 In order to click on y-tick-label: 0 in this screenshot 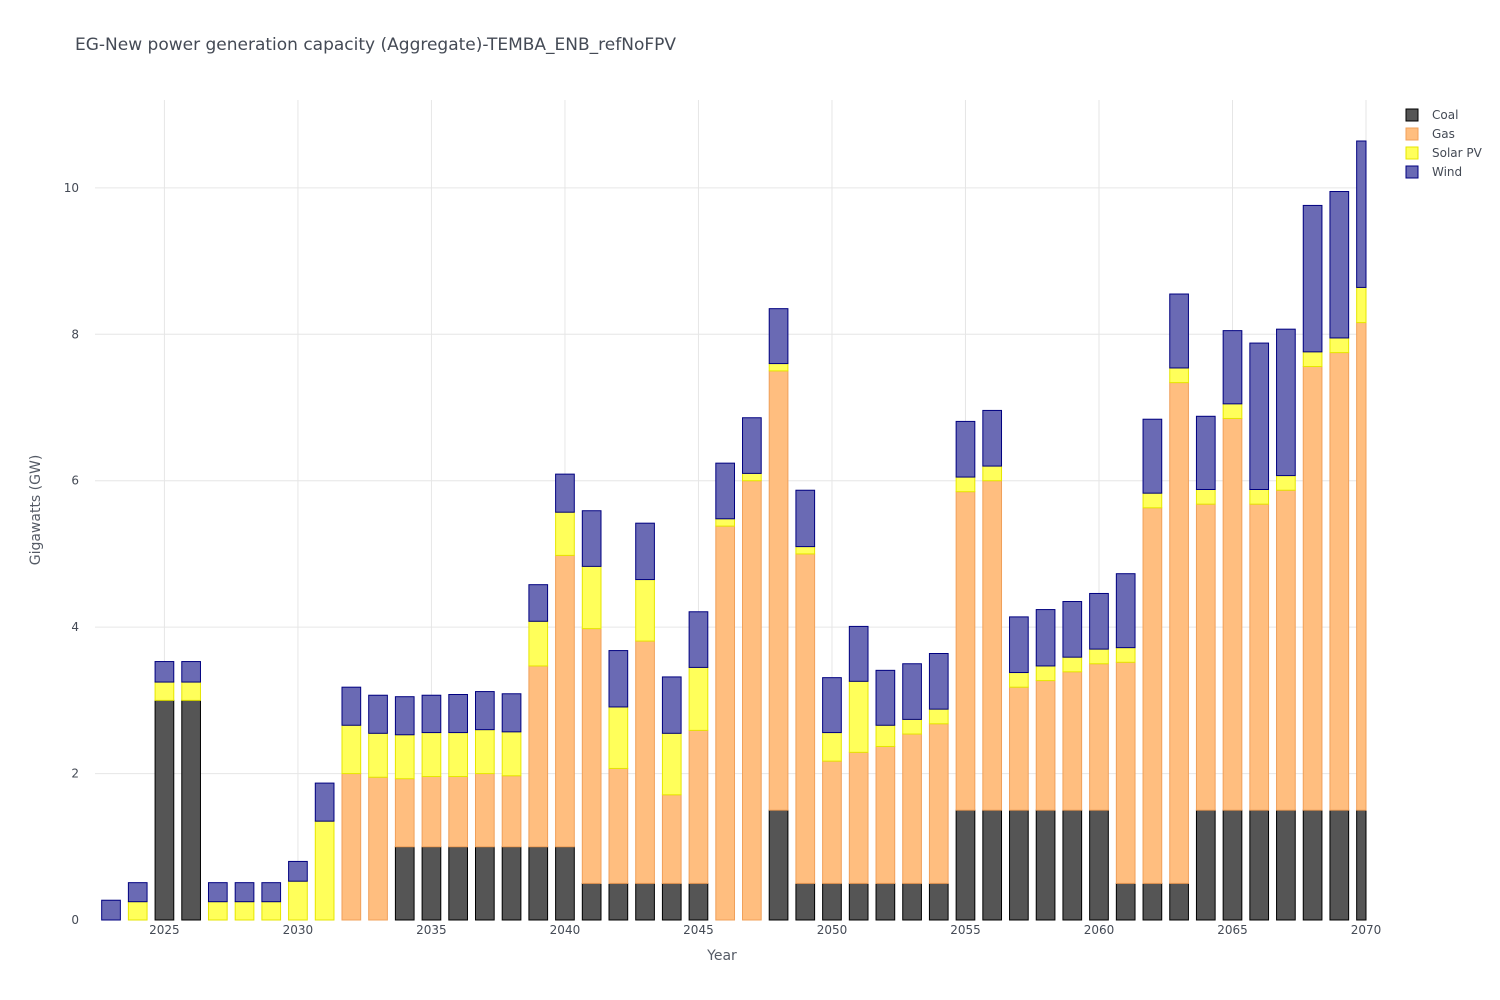, I will do `click(75, 920)`.